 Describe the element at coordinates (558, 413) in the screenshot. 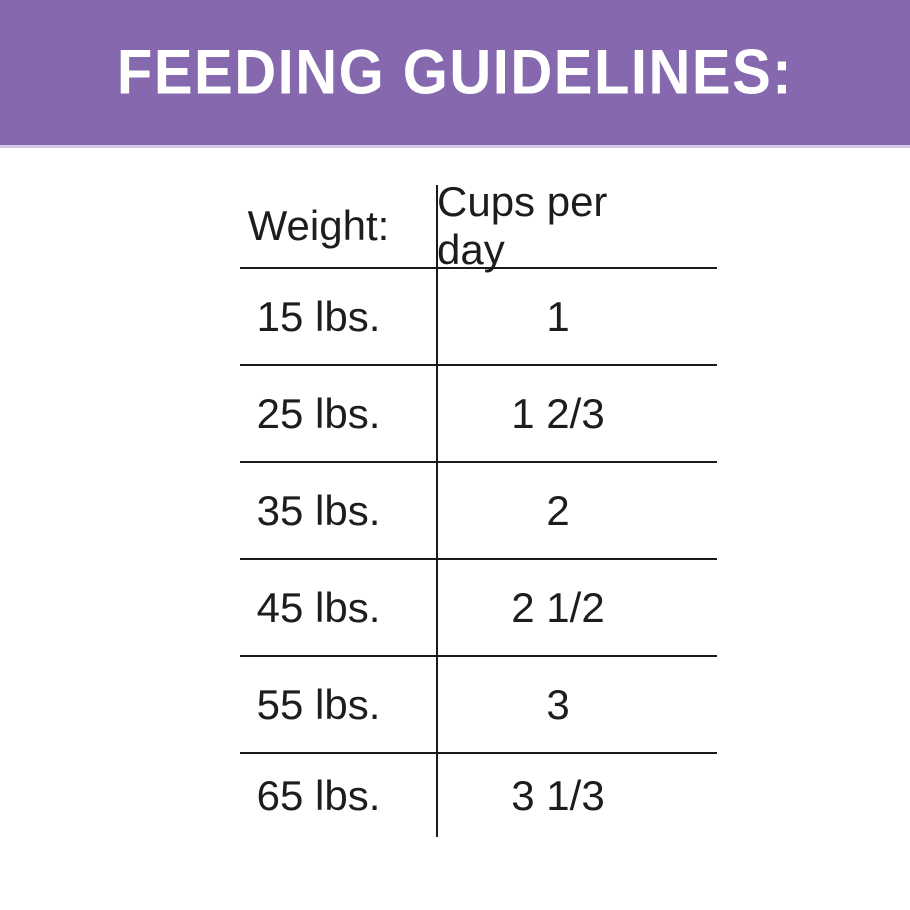

I see `cups-cell: 1 2/3` at that location.